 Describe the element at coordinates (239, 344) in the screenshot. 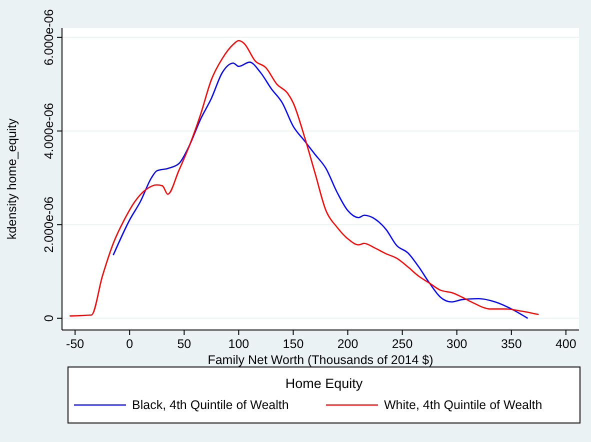

I see `x-tick-label: 100` at that location.